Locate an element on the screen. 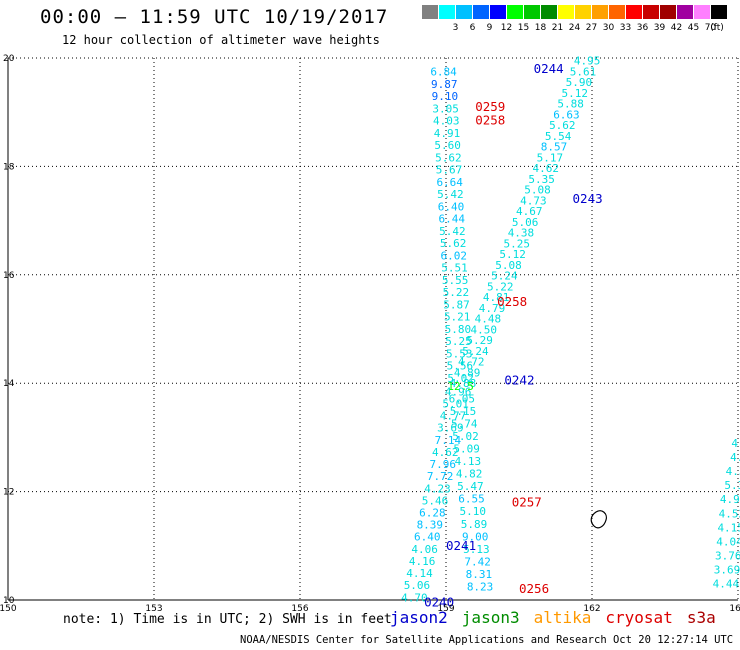  wave-height-value: 4.50 is located at coordinates (483, 329).